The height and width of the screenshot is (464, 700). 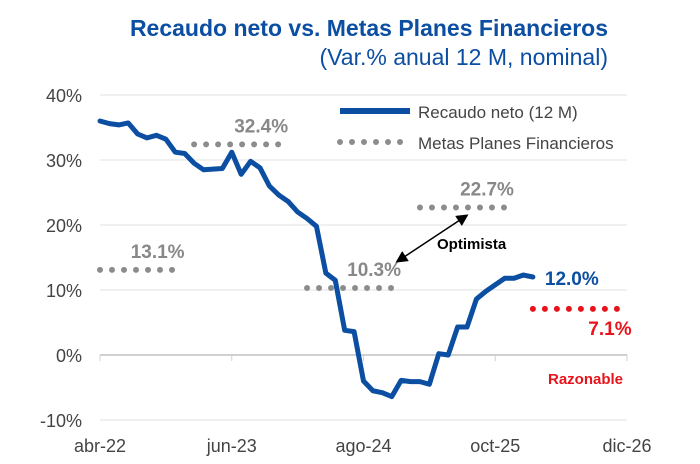 What do you see at coordinates (472, 244) in the screenshot?
I see `optimista-label: Optimista` at bounding box center [472, 244].